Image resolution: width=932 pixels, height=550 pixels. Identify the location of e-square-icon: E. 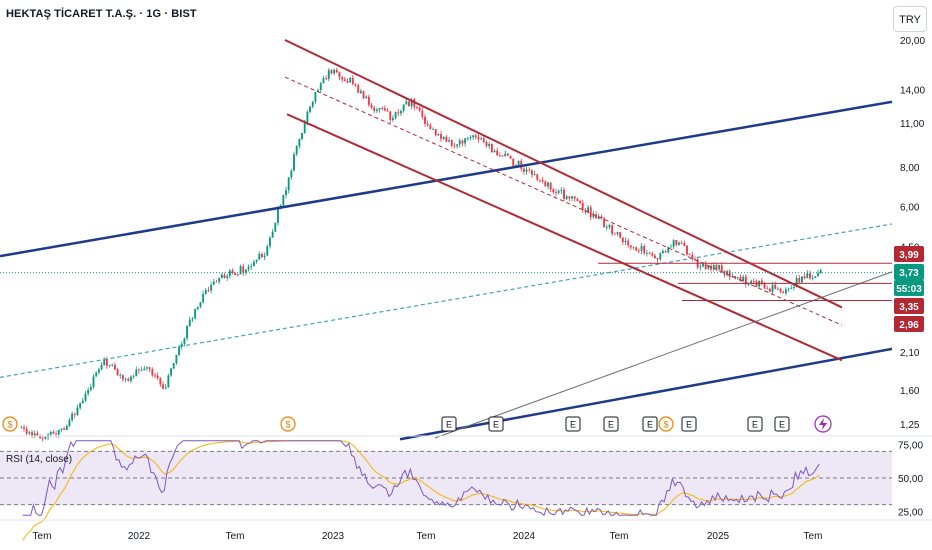
(689, 424).